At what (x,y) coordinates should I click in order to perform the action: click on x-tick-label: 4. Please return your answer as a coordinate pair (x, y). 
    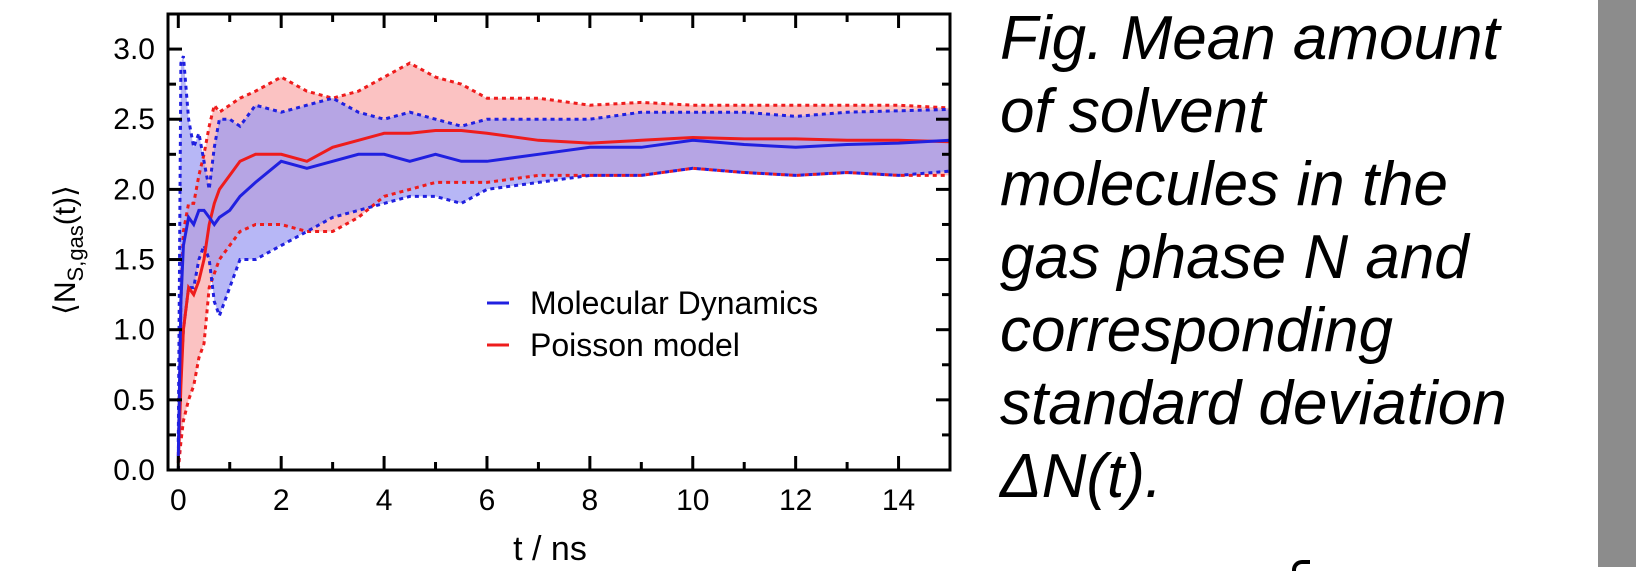
    Looking at the image, I should click on (384, 500).